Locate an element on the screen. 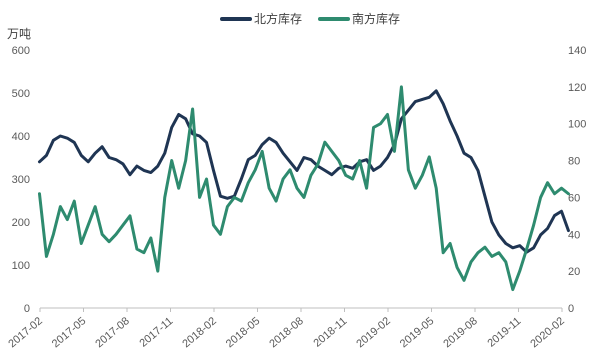 This screenshot has height=354, width=592. x-tick-label: 2018-05 is located at coordinates (243, 332).